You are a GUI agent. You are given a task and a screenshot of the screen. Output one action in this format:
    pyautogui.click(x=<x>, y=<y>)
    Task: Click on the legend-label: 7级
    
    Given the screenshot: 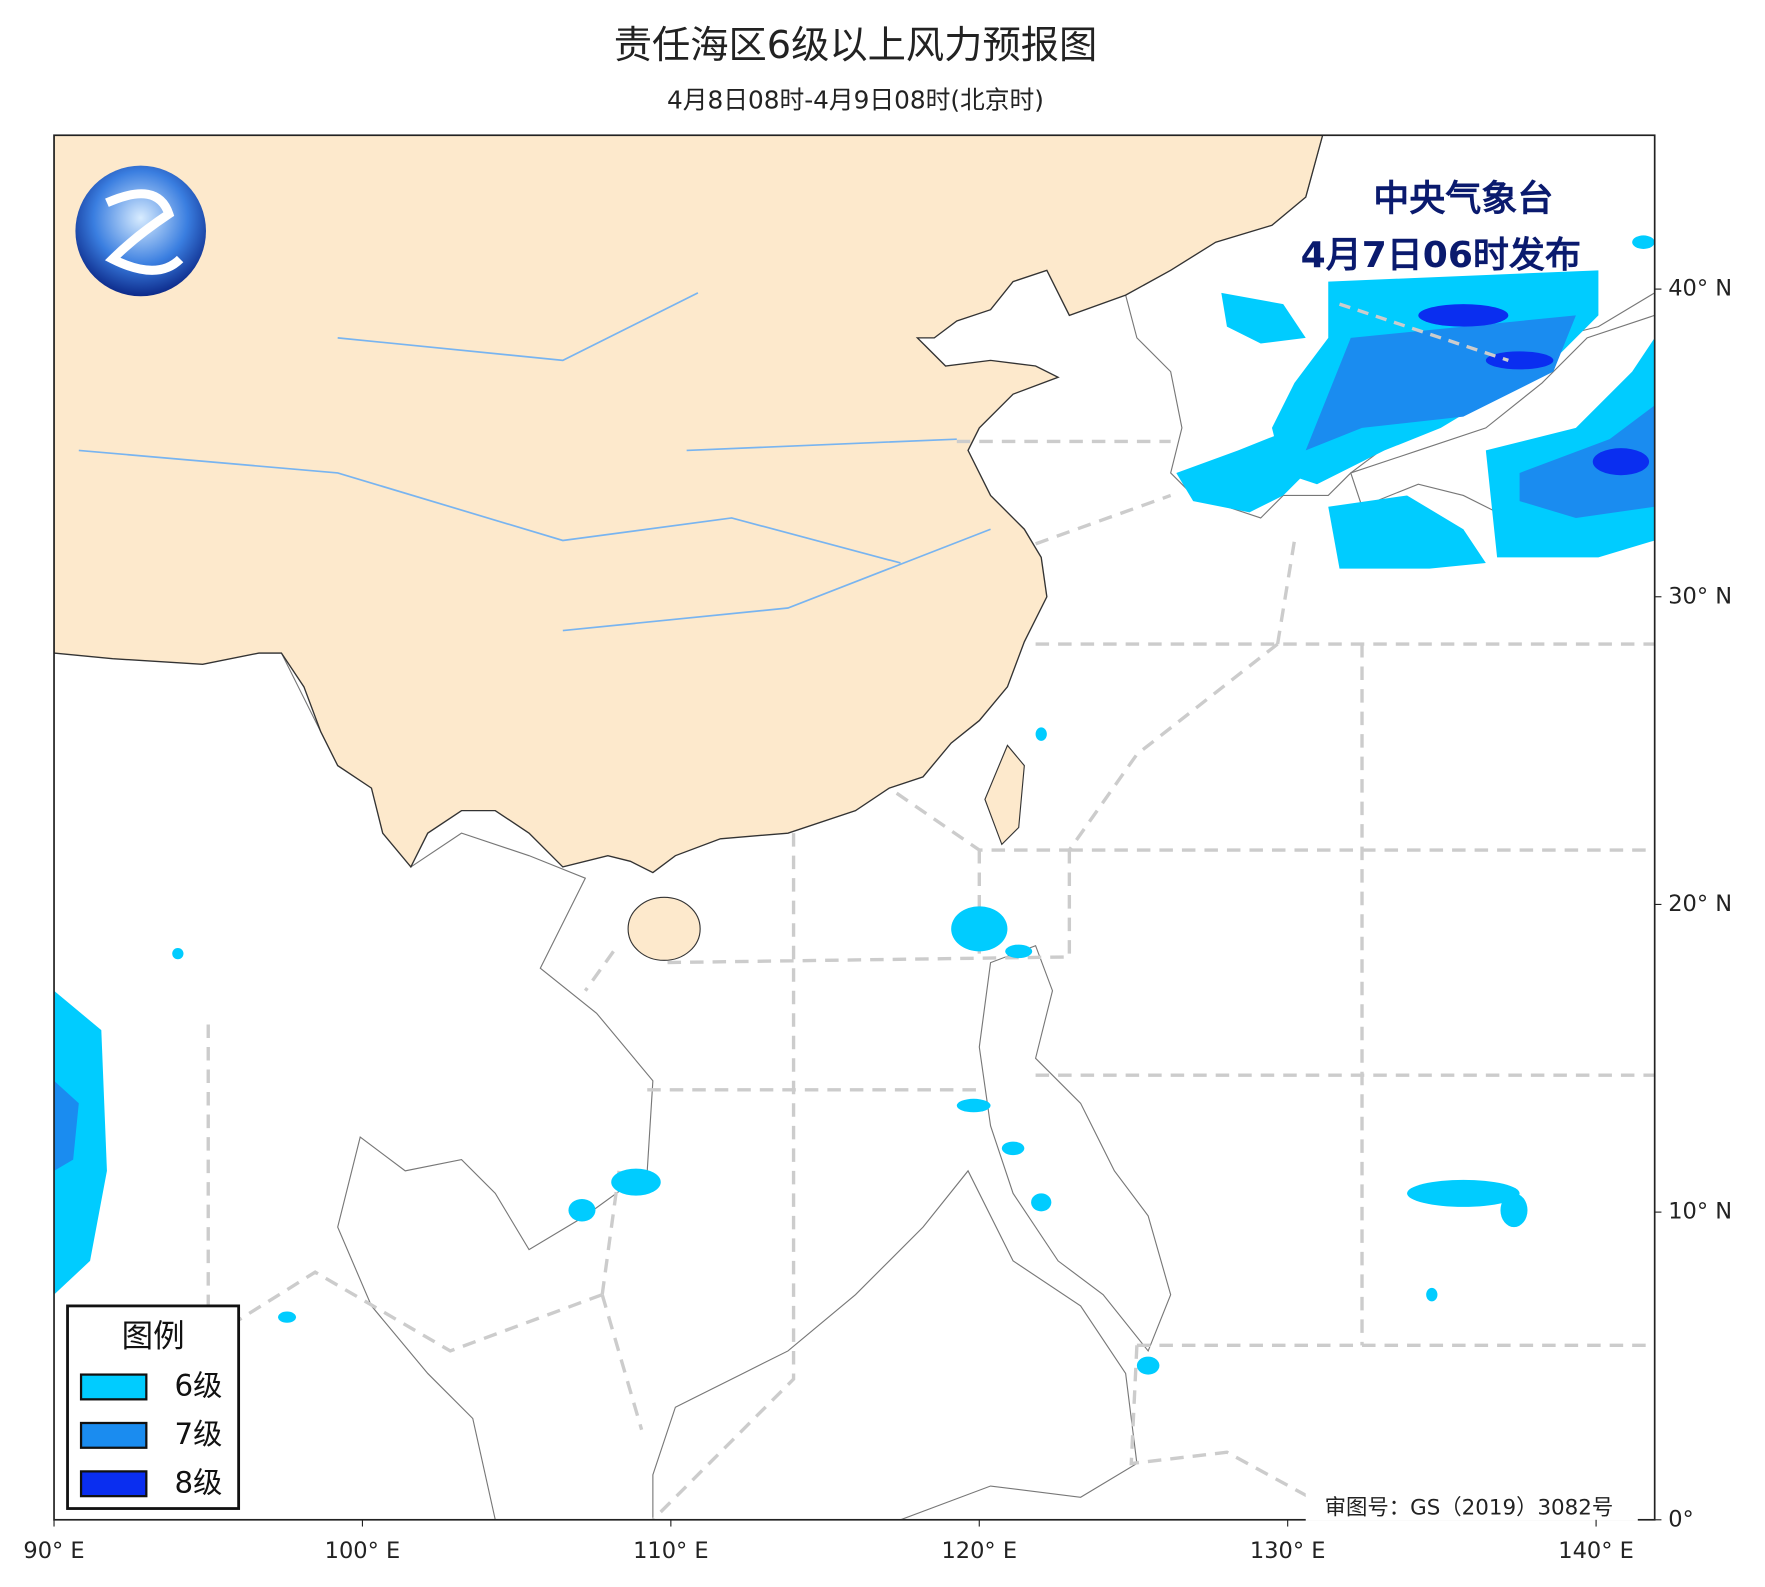 What is the action you would take?
    pyautogui.click(x=198, y=1434)
    